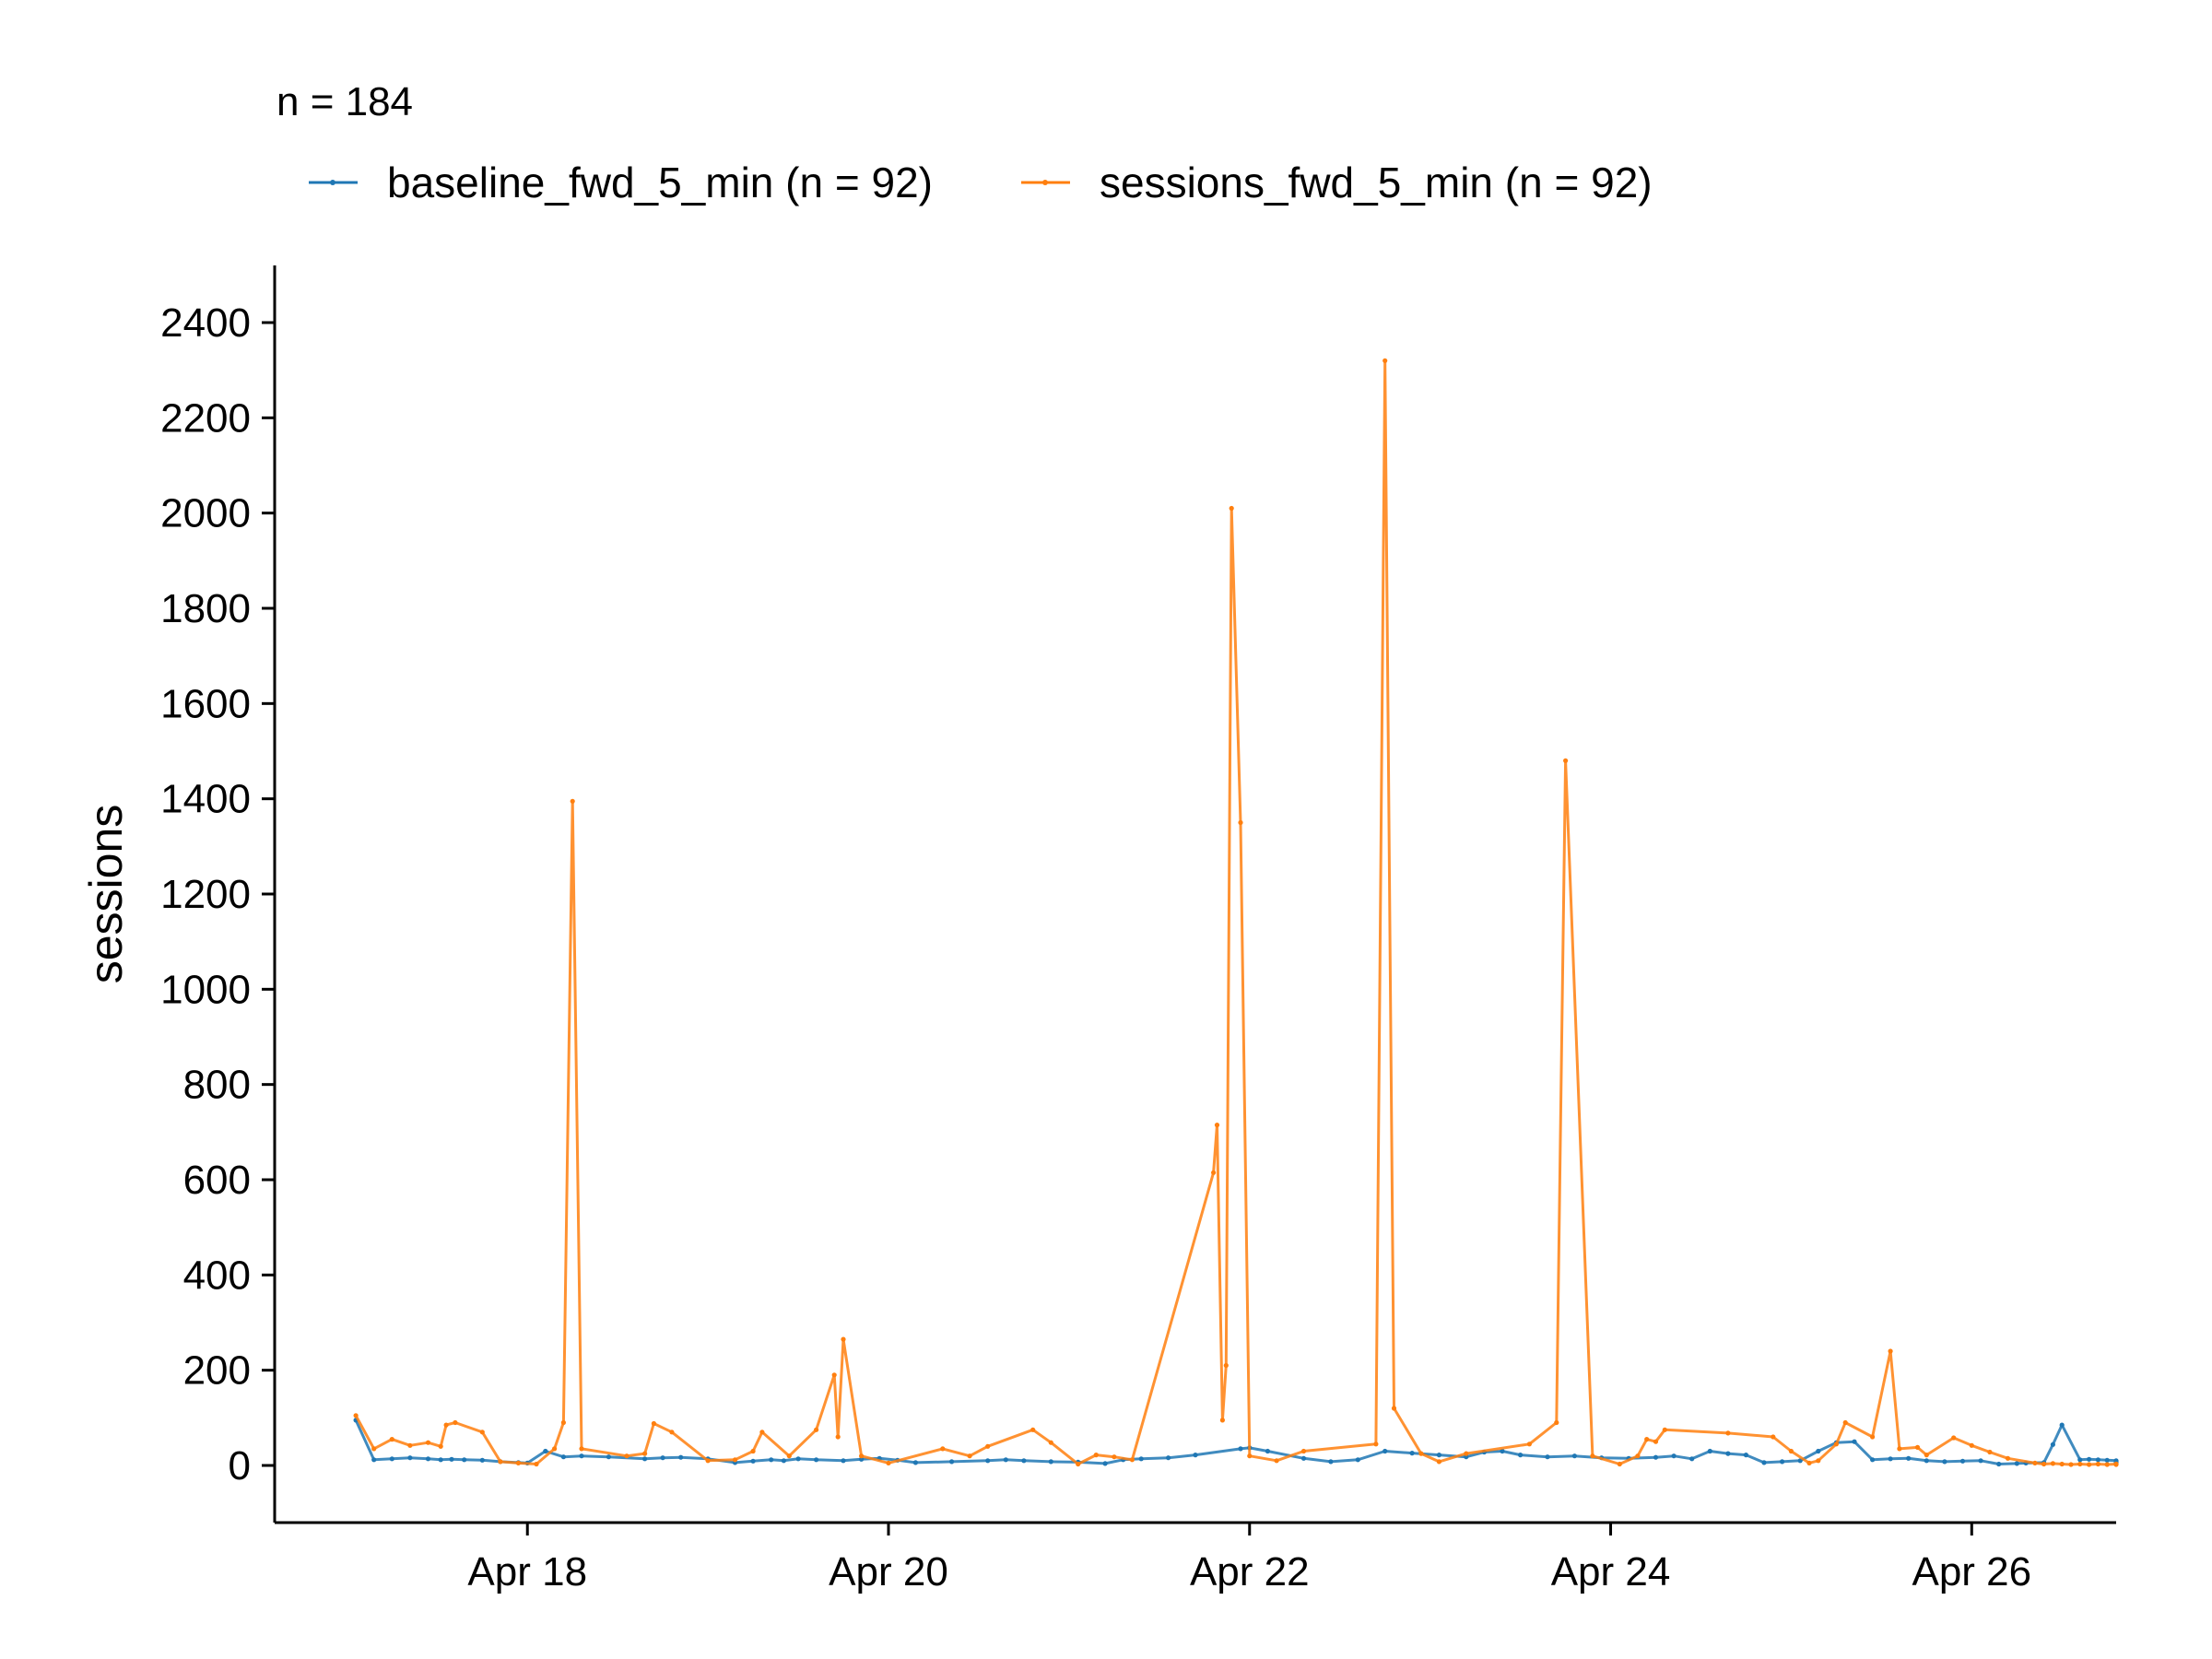 The image size is (2212, 1659). What do you see at coordinates (1376, 182) in the screenshot?
I see `legend-label-sessions: sessions_fwd_5_min (n = 92)` at bounding box center [1376, 182].